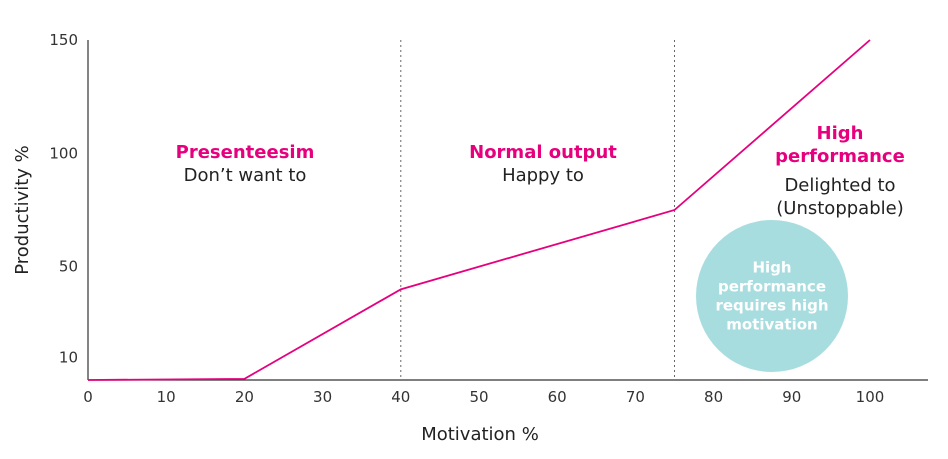 The image size is (948, 459). I want to click on y-tick-label: 10, so click(68, 357).